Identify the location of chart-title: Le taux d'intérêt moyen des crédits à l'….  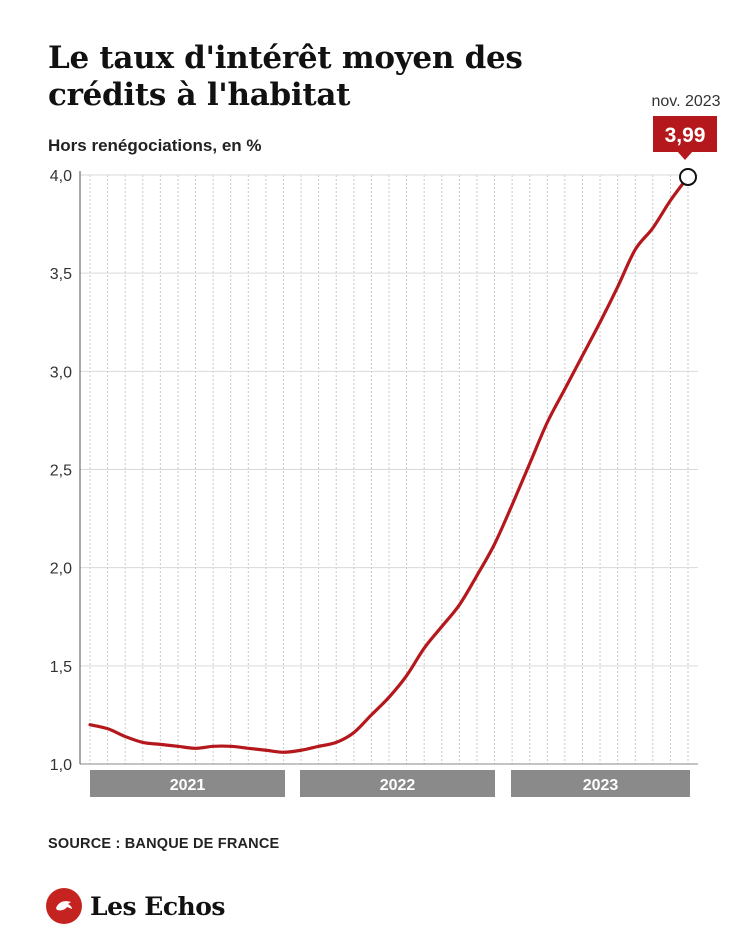
(285, 76).